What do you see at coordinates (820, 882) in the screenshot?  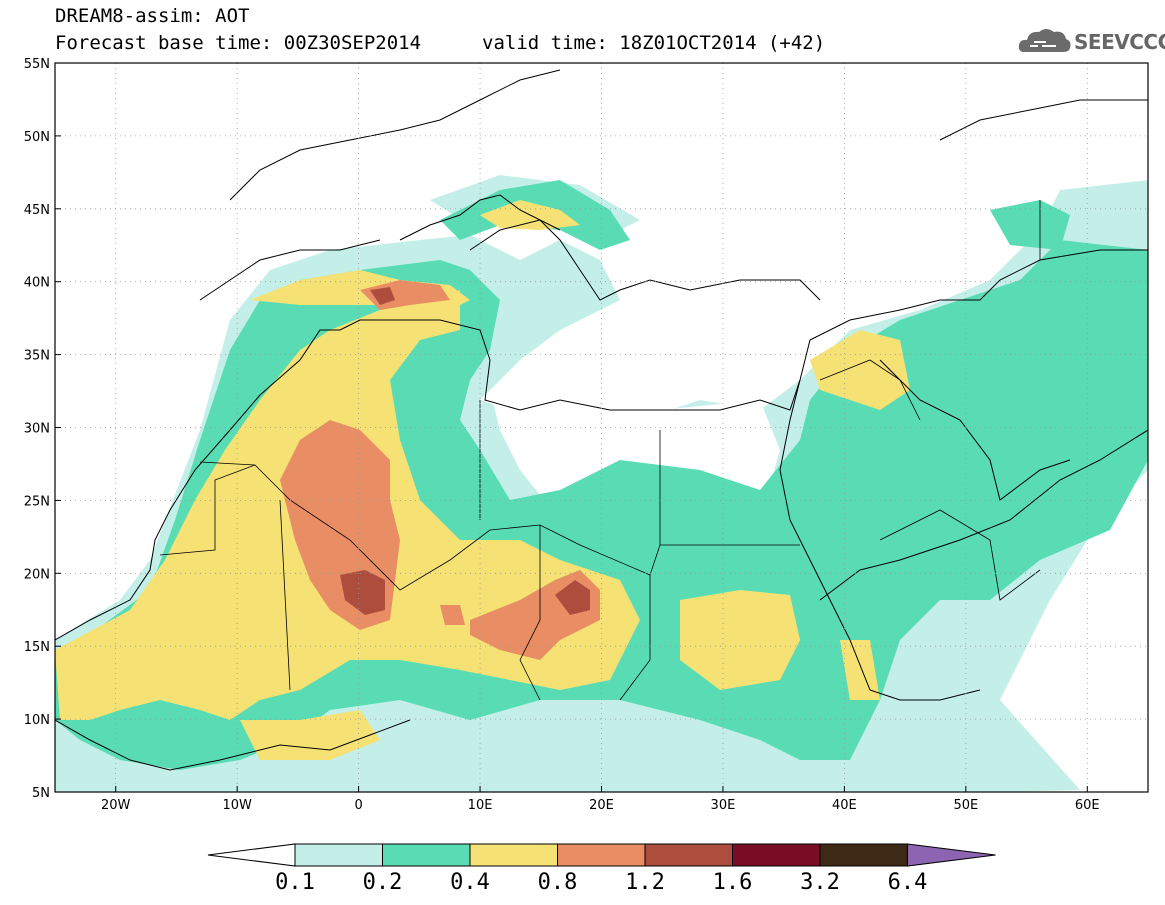 I see `colorbar-level-label: 3.2` at bounding box center [820, 882].